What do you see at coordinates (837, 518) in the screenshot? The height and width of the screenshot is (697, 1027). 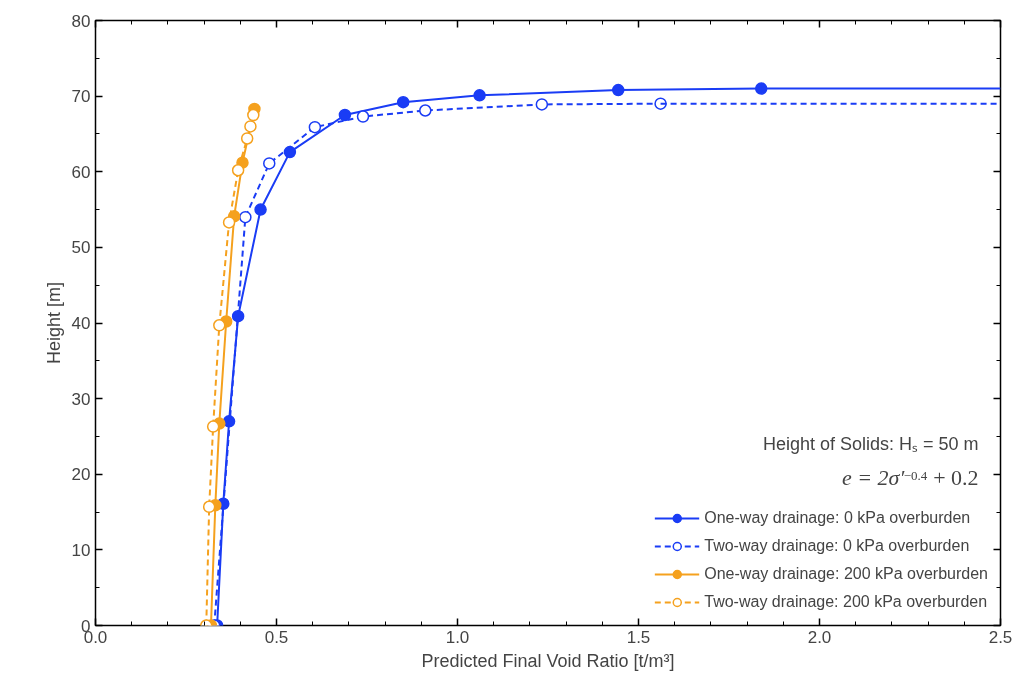 I see `legend-label: One-way drainage: 0 kPa overburden` at bounding box center [837, 518].